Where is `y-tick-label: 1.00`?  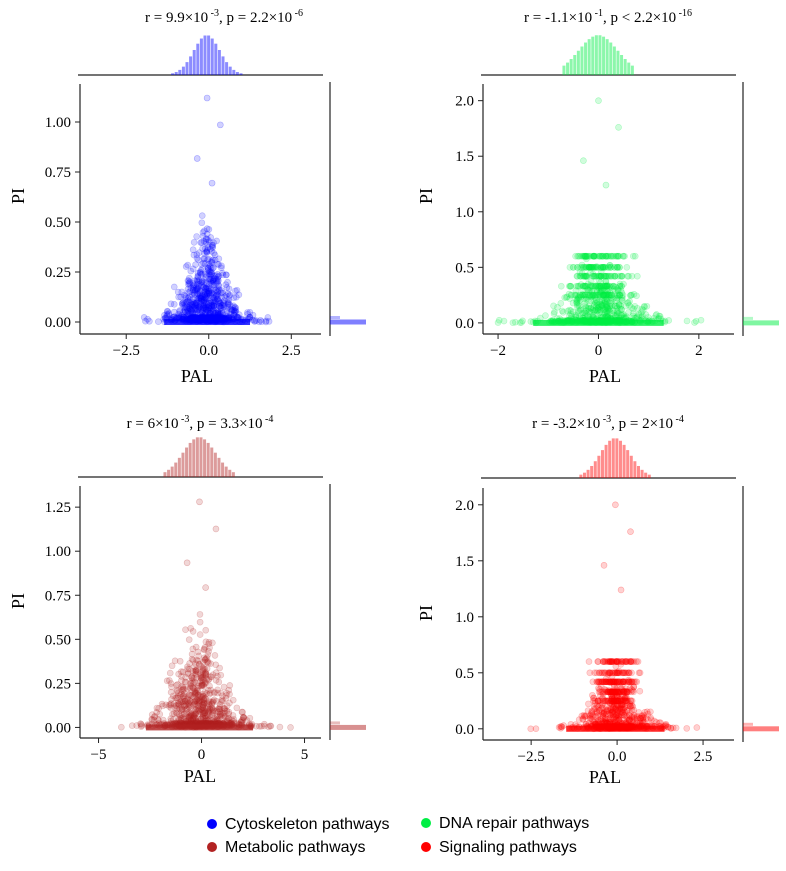
y-tick-label: 1.00 is located at coordinates (58, 123).